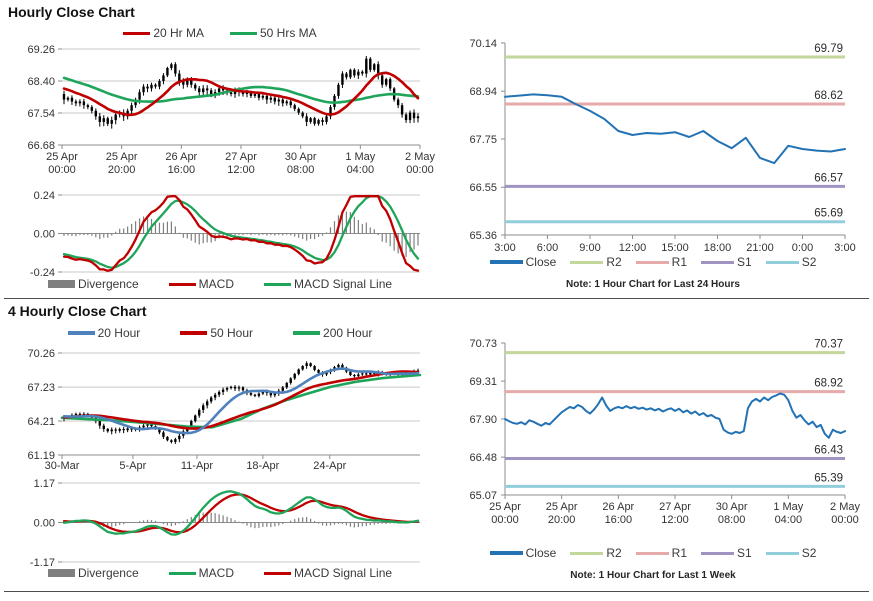 The width and height of the screenshot is (873, 601). What do you see at coordinates (61, 284) in the screenshot?
I see `divergence-bar-swatch` at bounding box center [61, 284].